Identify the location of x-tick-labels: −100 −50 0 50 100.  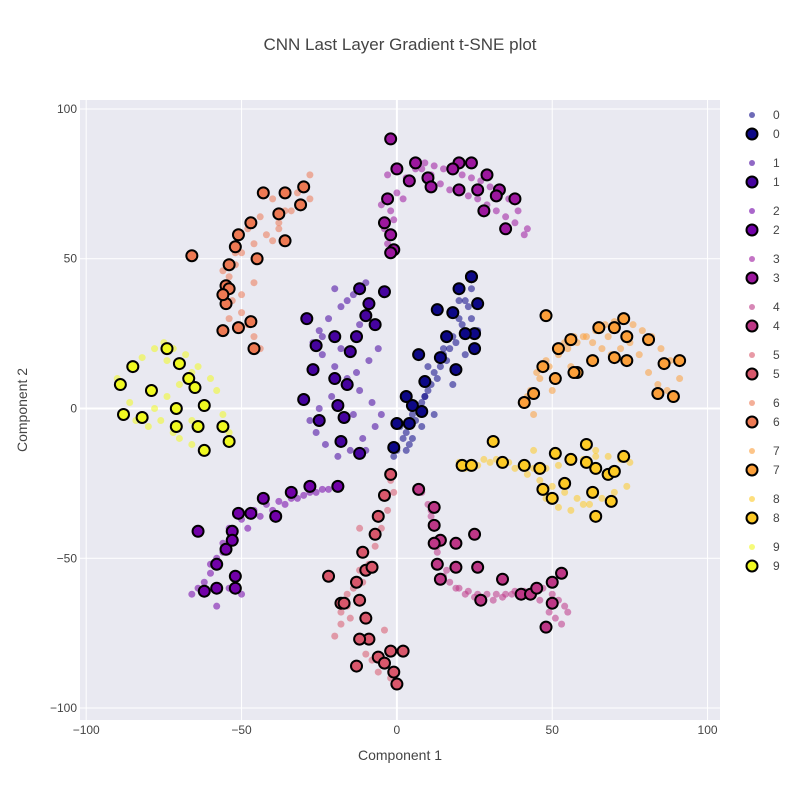
(395, 730).